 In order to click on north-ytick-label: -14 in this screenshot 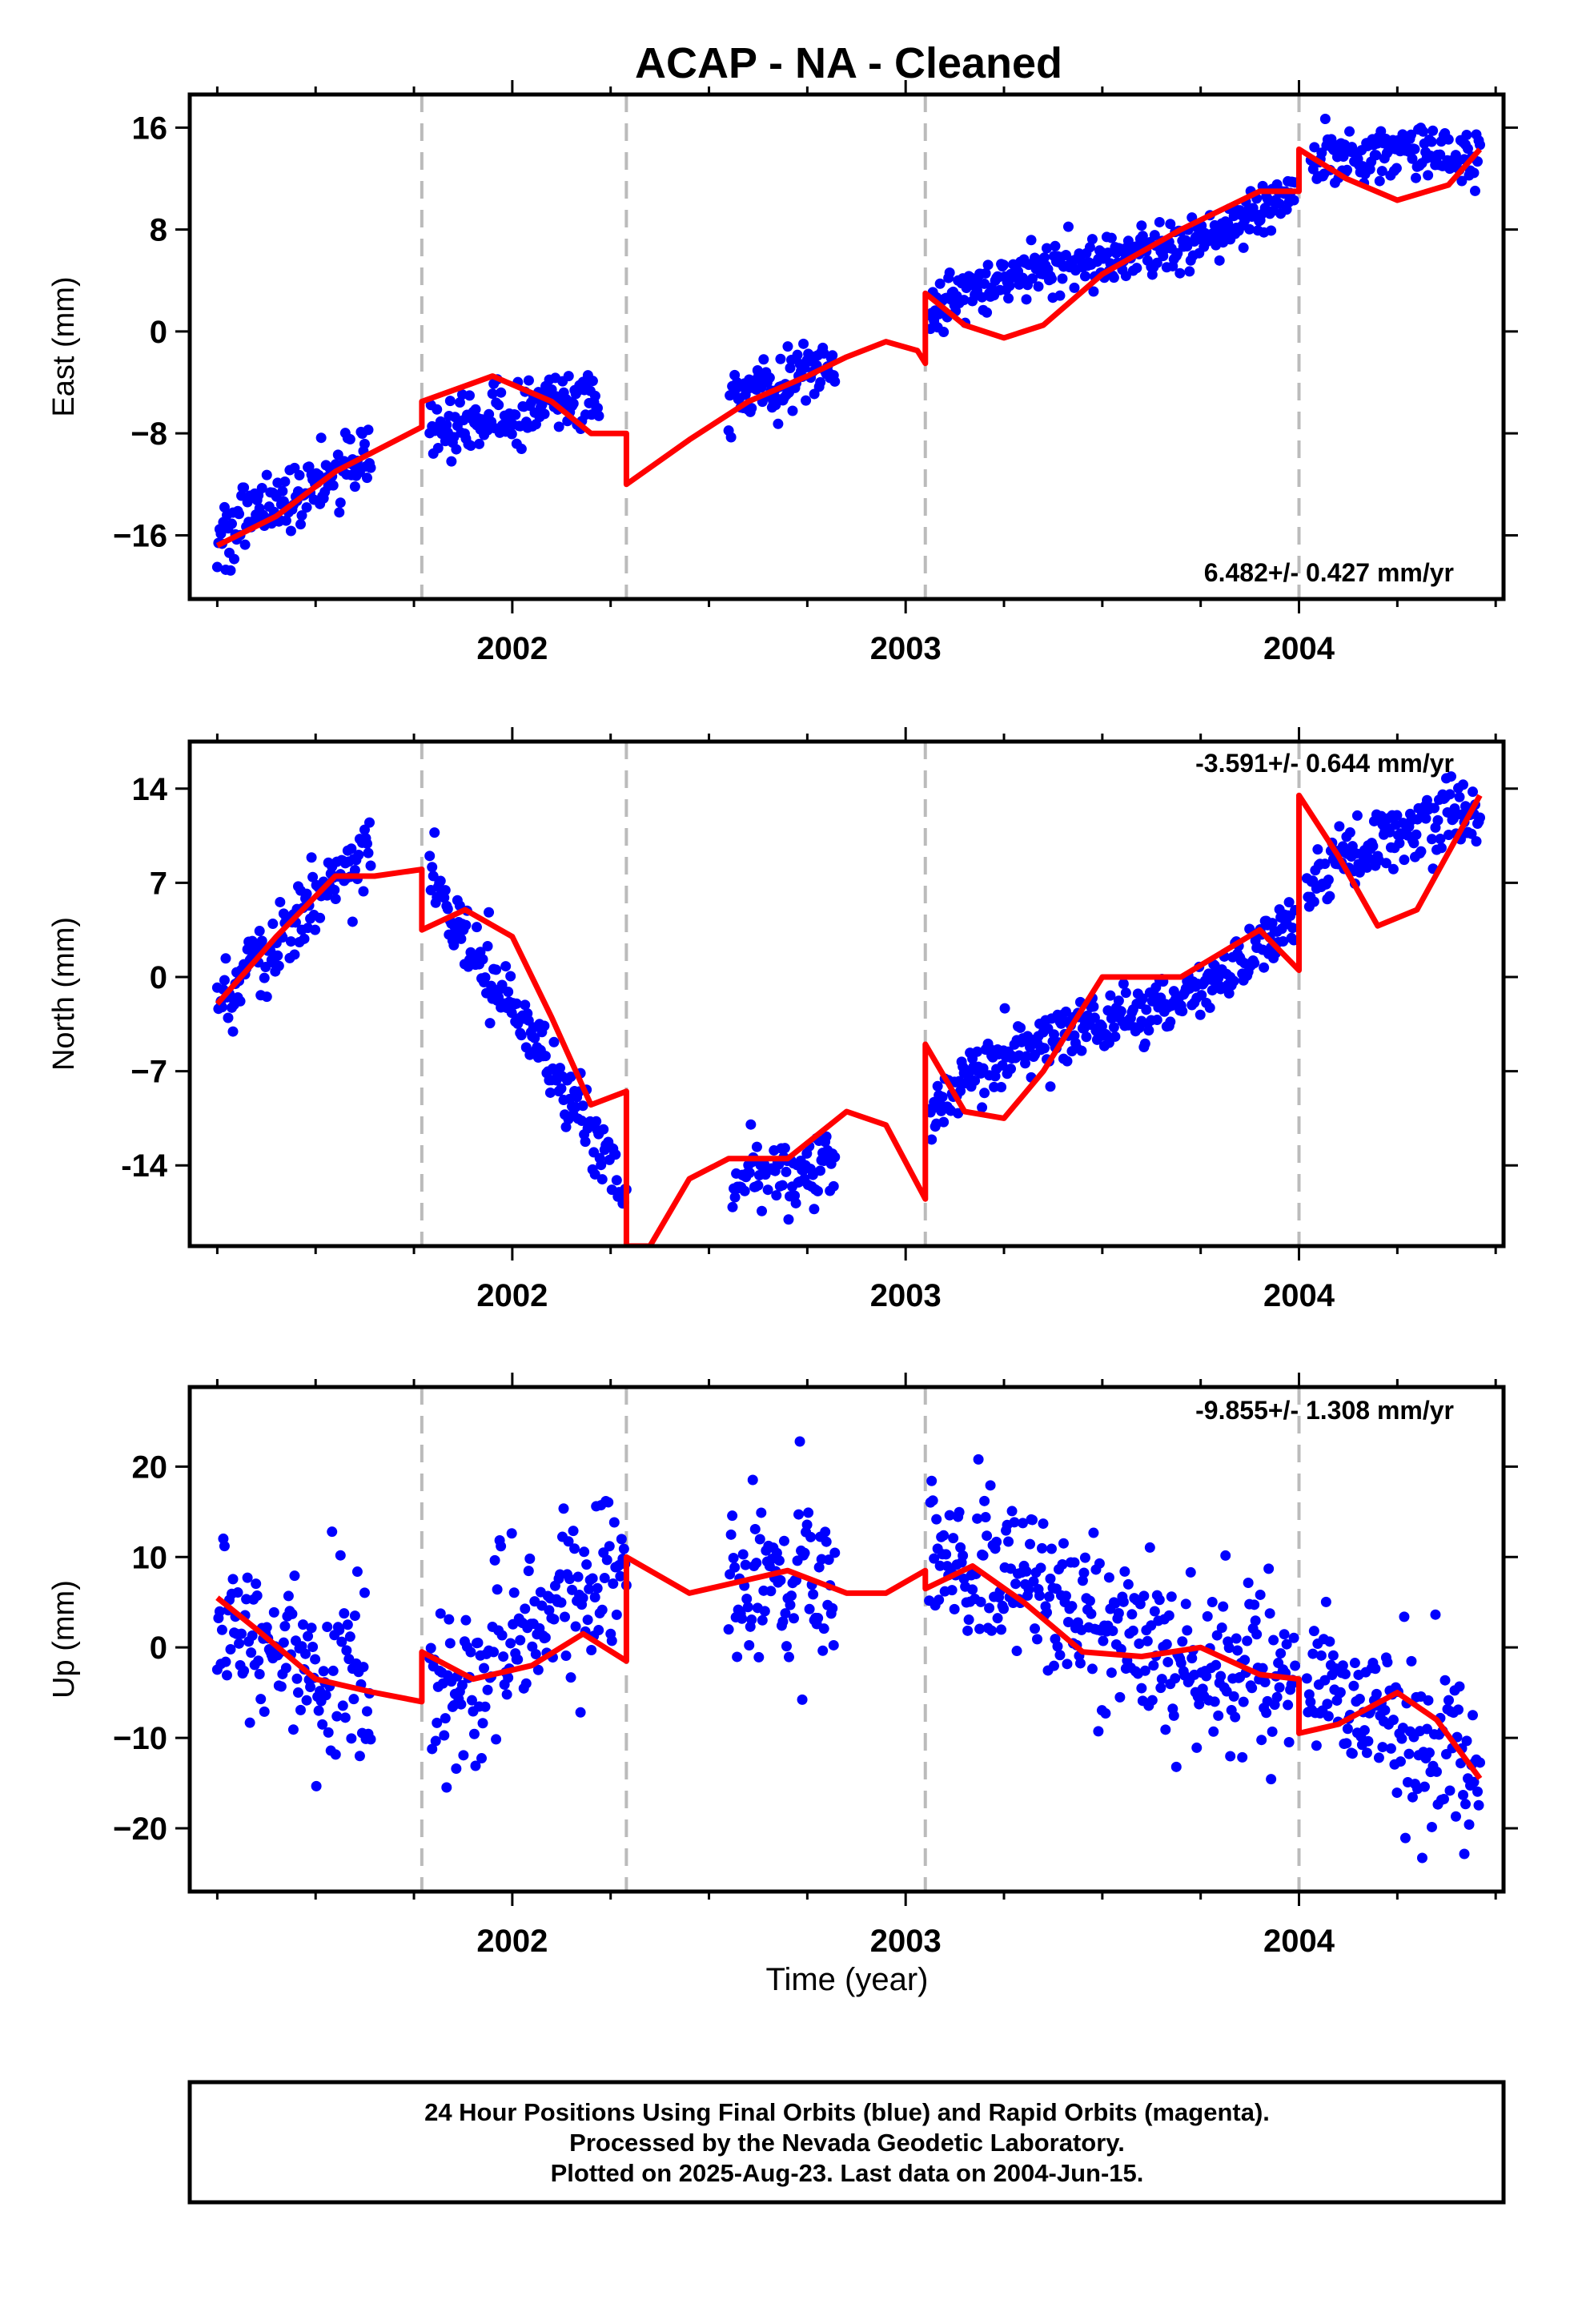, I will do `click(144, 1166)`.